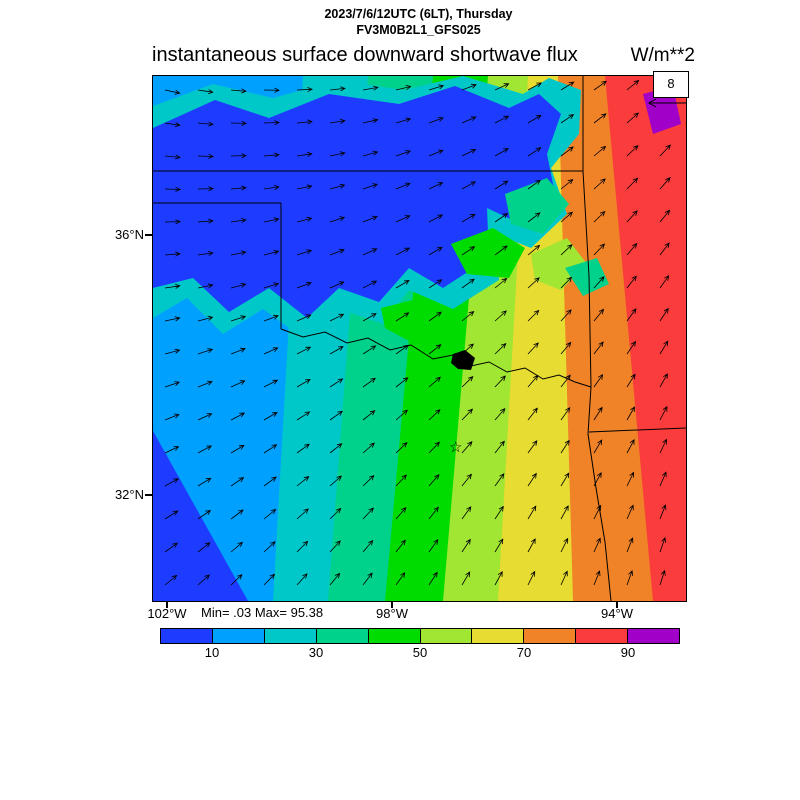  What do you see at coordinates (524, 652) in the screenshot?
I see `colorbar-tick-label: 70` at bounding box center [524, 652].